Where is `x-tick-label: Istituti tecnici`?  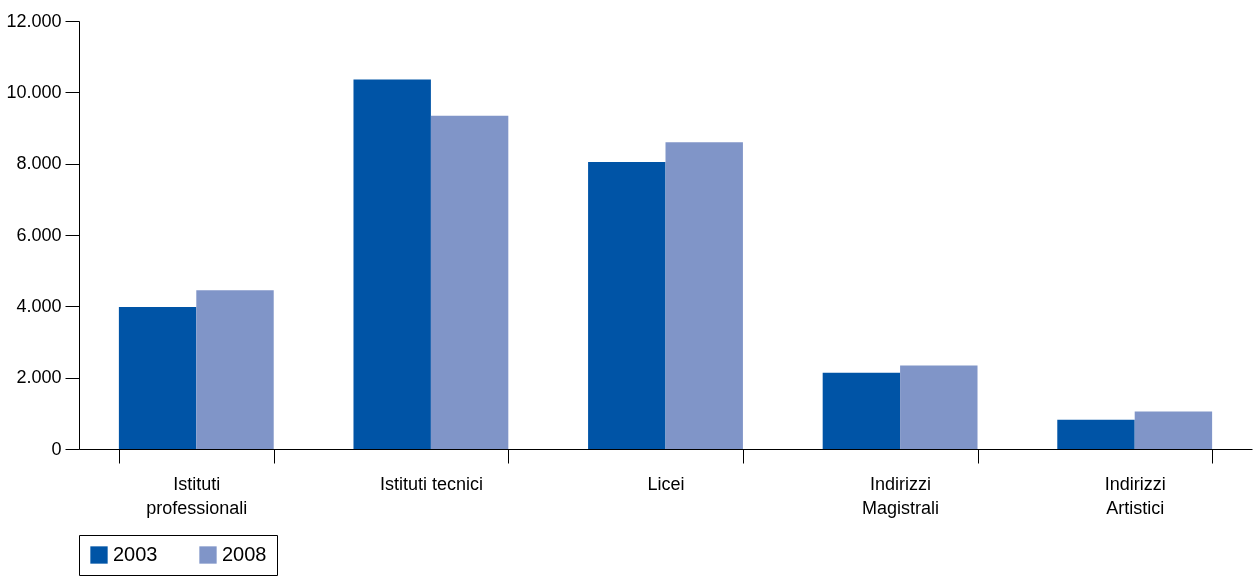 x-tick-label: Istituti tecnici is located at coordinates (431, 483).